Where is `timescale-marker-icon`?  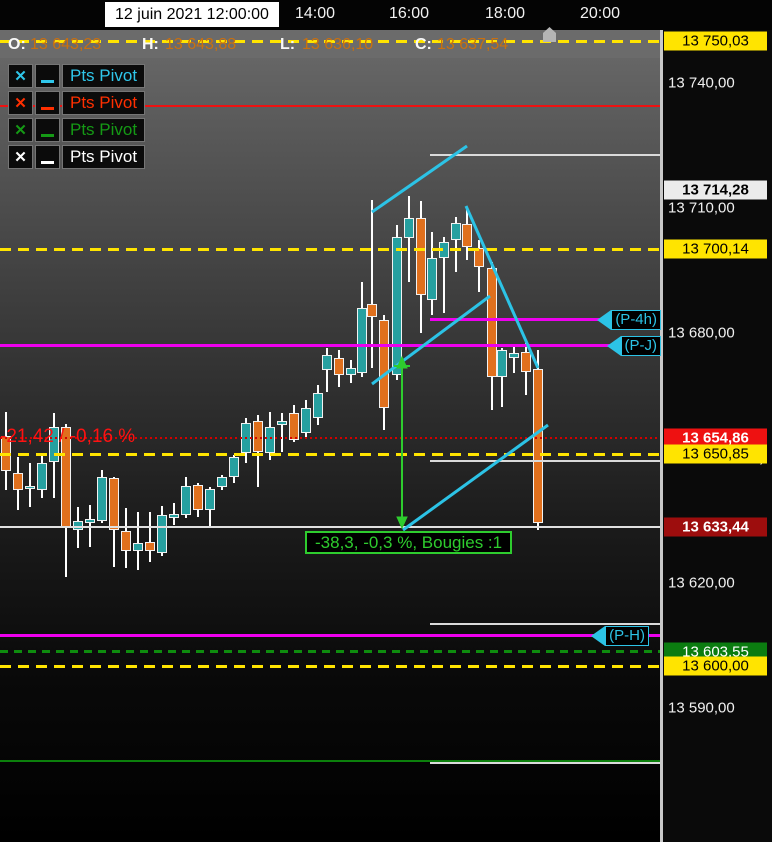 timescale-marker-icon is located at coordinates (549, 34).